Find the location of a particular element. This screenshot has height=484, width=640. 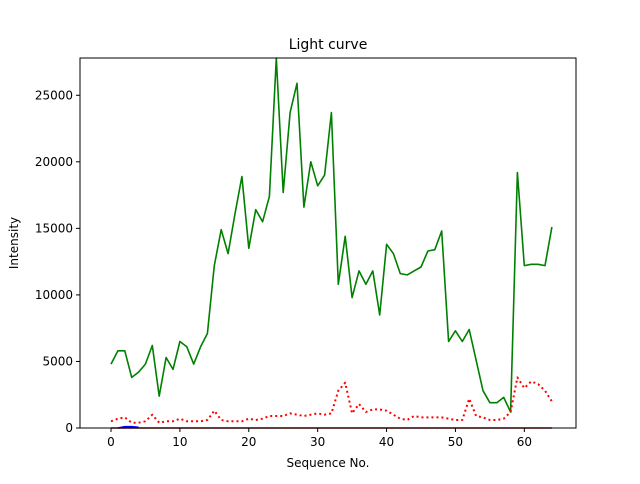

x-tick-label: 30 is located at coordinates (317, 442).